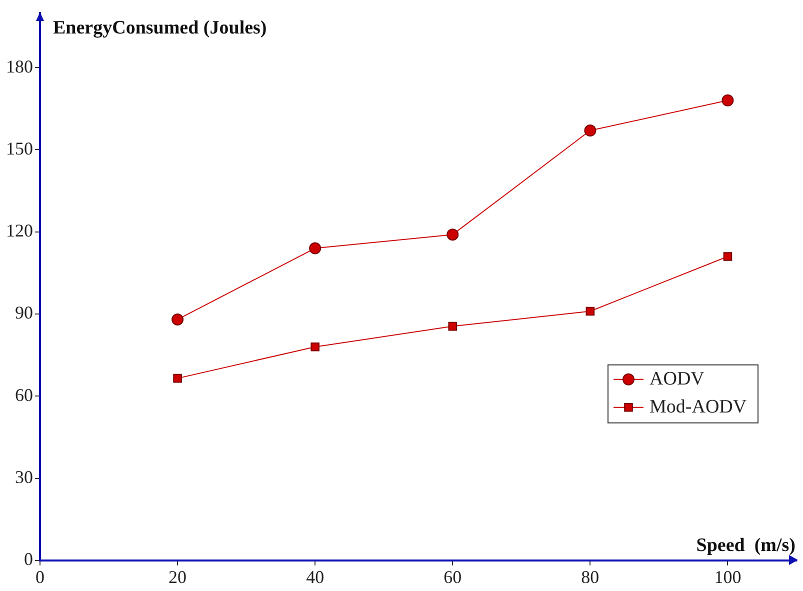 Image resolution: width=803 pixels, height=591 pixels. Describe the element at coordinates (698, 407) in the screenshot. I see `legend-label: Mod-AODV` at that location.